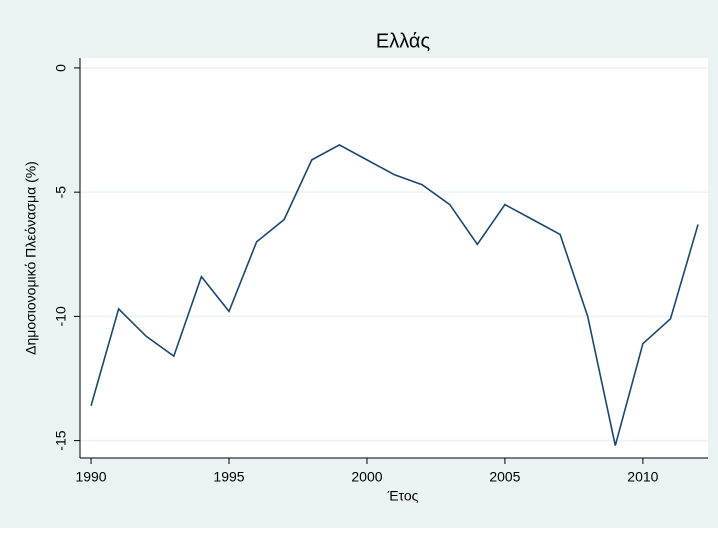 The image size is (718, 533). I want to click on x-tick-label: 2010, so click(642, 477).